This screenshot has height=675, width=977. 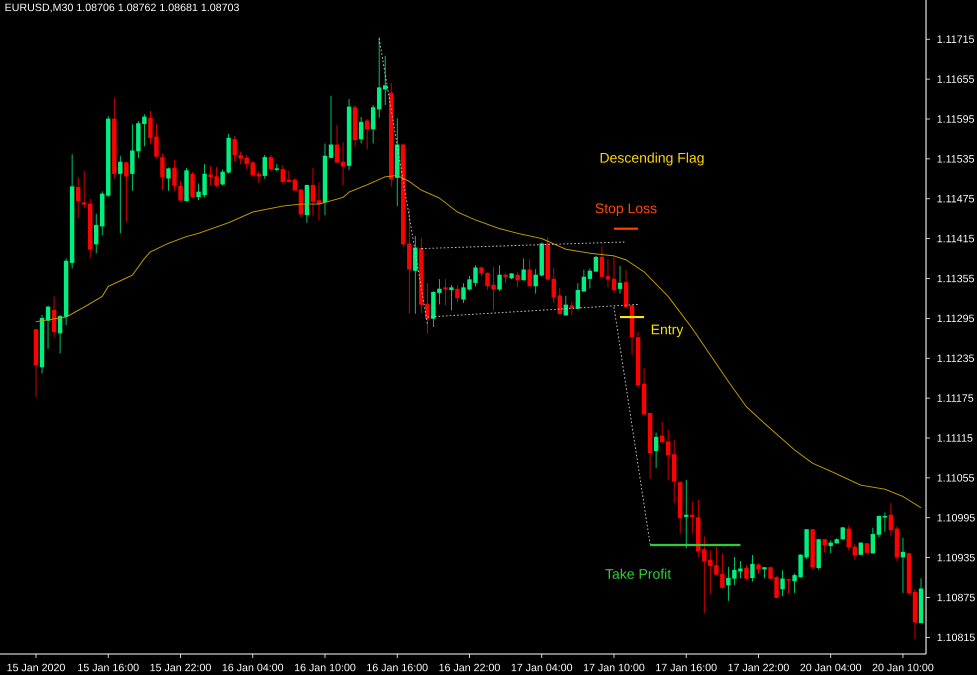 I want to click on y-tick-label: 1.11715, so click(x=956, y=39).